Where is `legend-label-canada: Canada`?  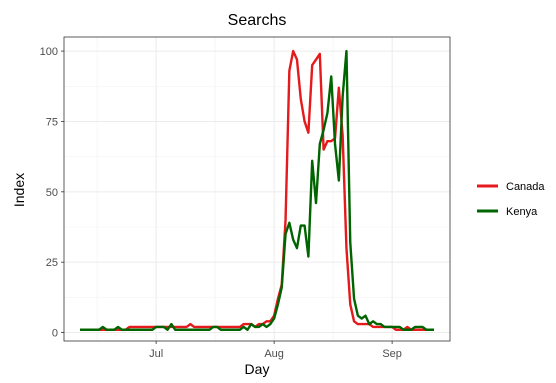
legend-label-canada: Canada is located at coordinates (525, 187).